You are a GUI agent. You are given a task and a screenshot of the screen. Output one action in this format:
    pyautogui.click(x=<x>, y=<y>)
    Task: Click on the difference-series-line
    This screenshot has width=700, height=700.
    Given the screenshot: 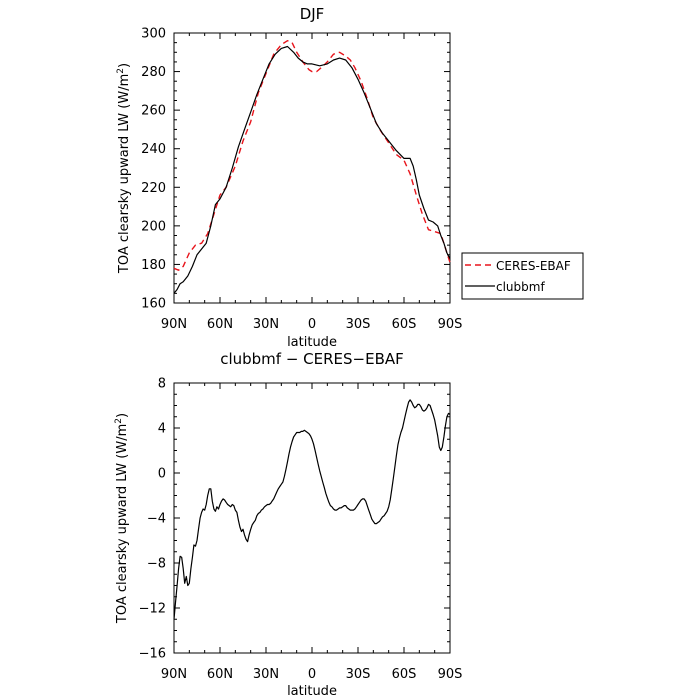 What is the action you would take?
    pyautogui.click(x=312, y=509)
    